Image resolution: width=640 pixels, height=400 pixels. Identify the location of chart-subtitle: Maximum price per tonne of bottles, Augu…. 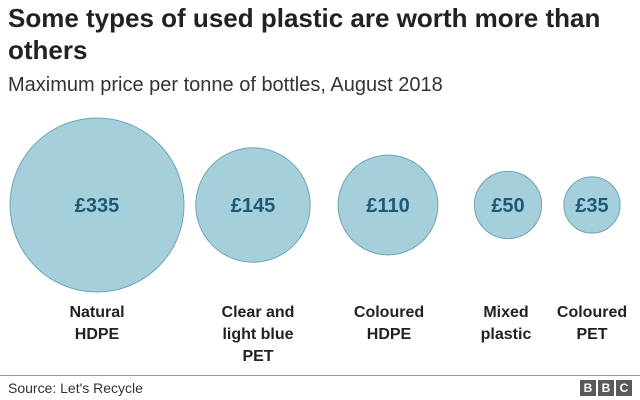
(225, 85).